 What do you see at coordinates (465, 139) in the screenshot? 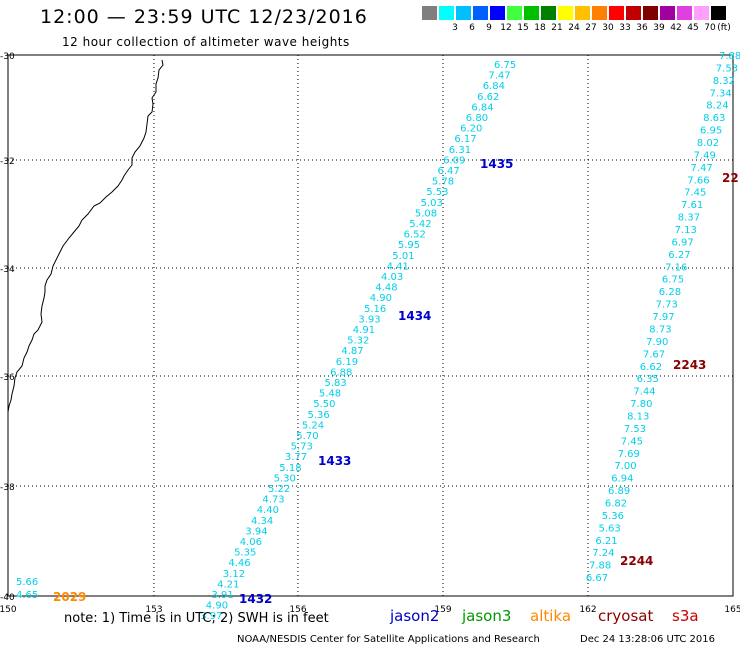
I see `wave-height-value: 6.17` at bounding box center [465, 139].